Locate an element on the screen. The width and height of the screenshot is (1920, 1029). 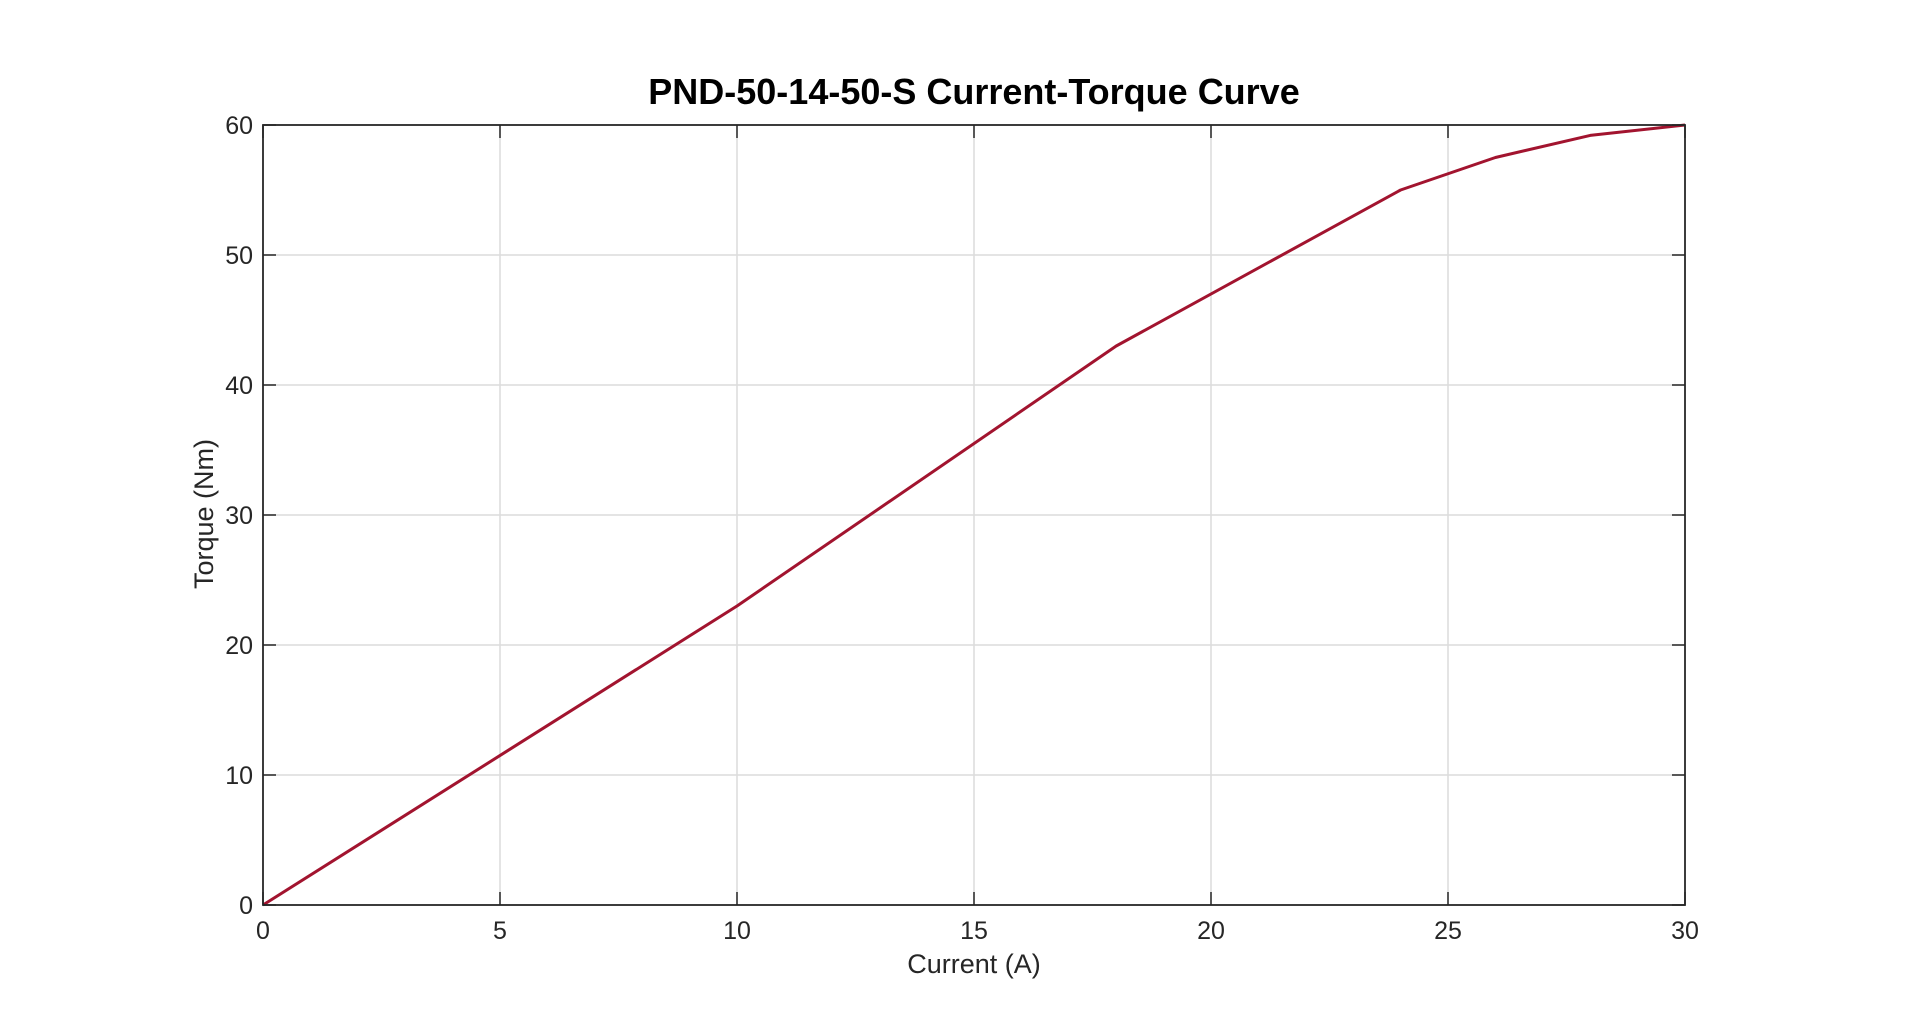
x-tick-label: 30 is located at coordinates (1685, 931).